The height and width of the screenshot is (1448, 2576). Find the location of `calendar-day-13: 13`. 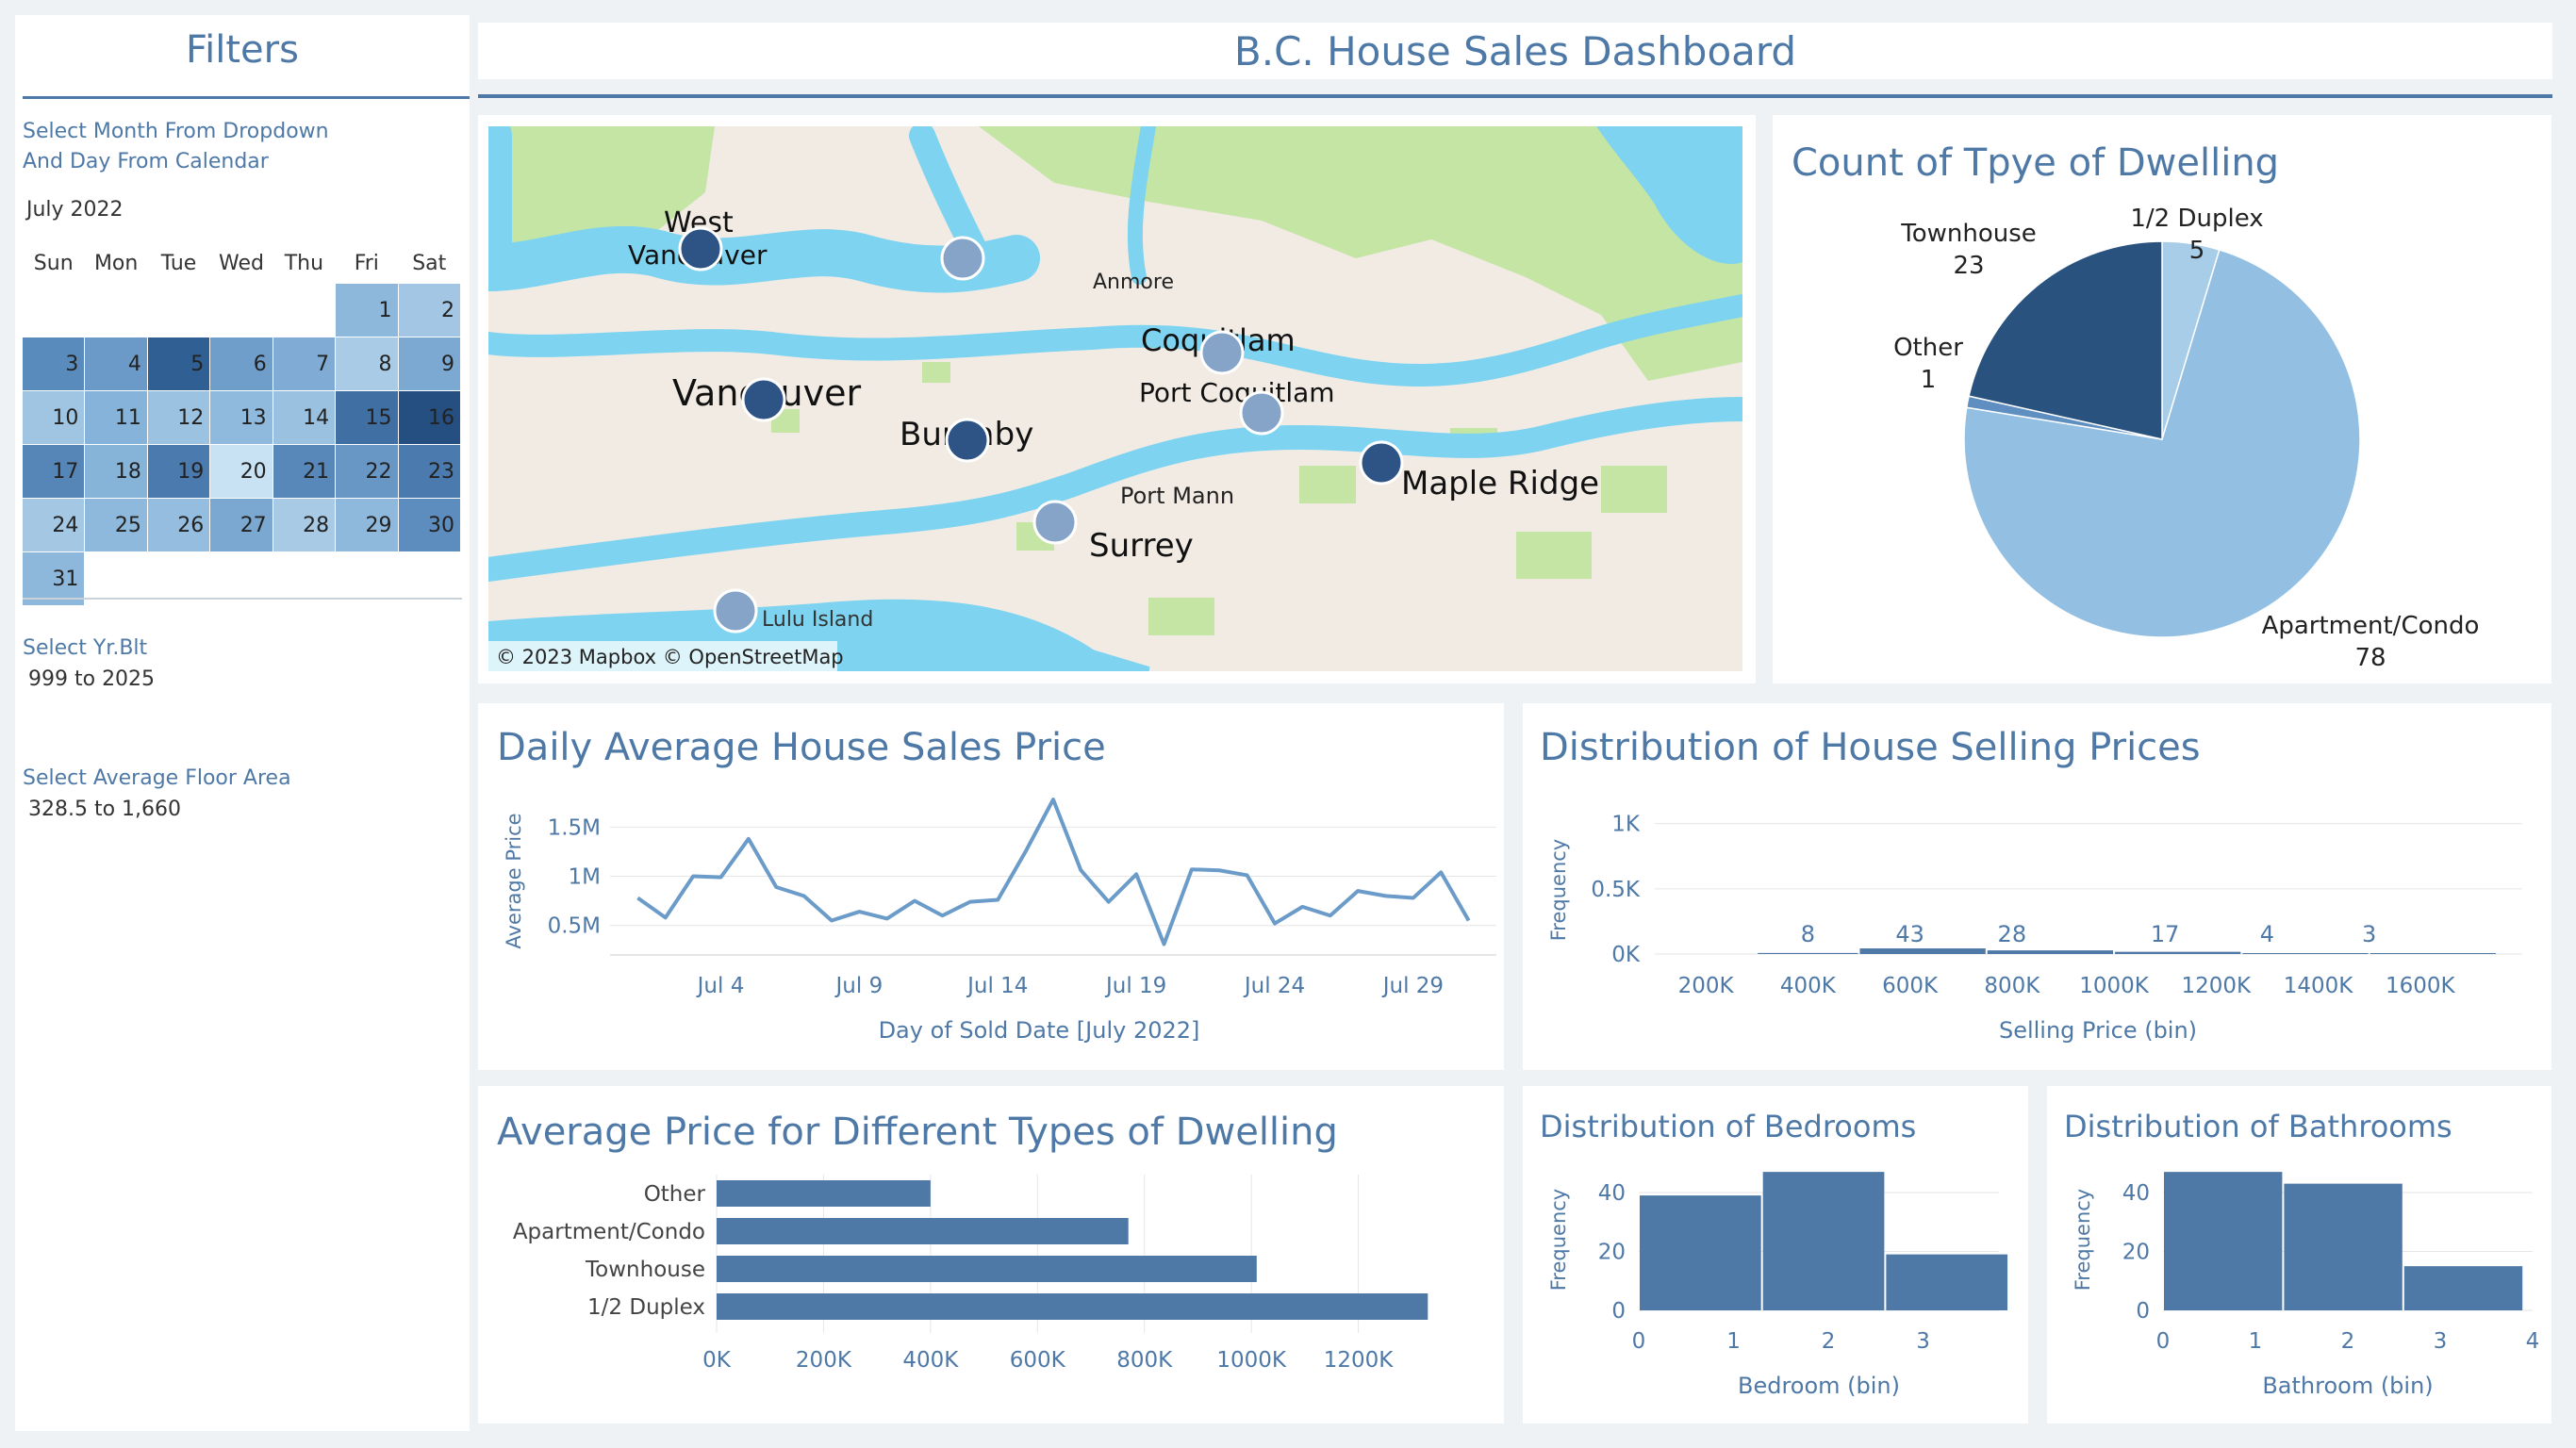

calendar-day-13: 13 is located at coordinates (241, 417).